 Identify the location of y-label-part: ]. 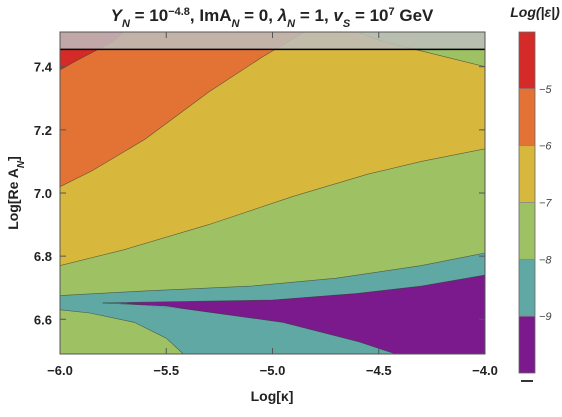
(13, 158).